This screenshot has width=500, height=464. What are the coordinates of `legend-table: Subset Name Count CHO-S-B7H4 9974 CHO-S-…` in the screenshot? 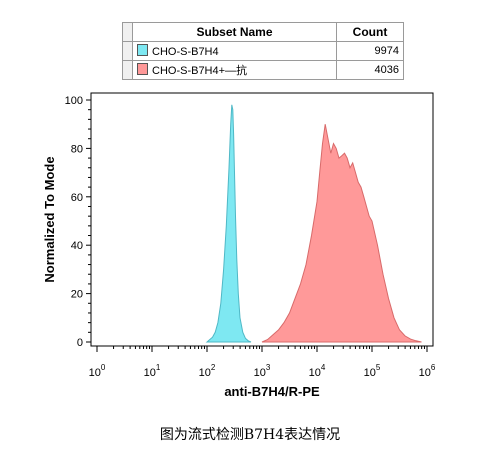 It's located at (263, 51).